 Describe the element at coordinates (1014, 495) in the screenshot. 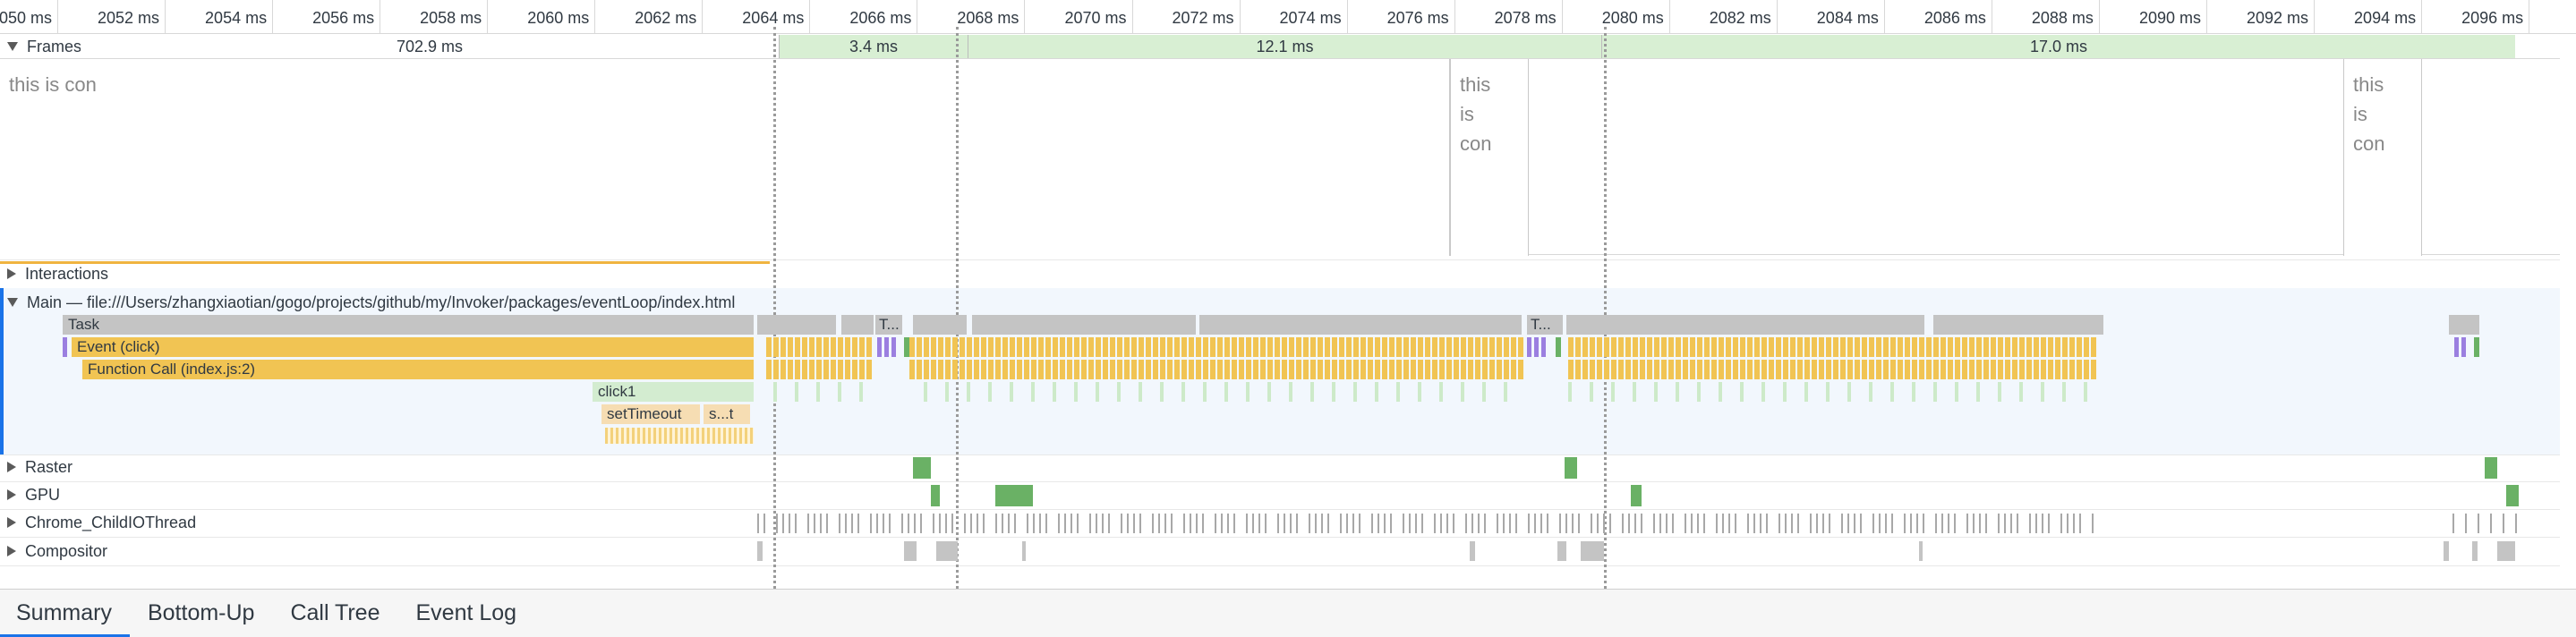

I see `gpu-event` at that location.